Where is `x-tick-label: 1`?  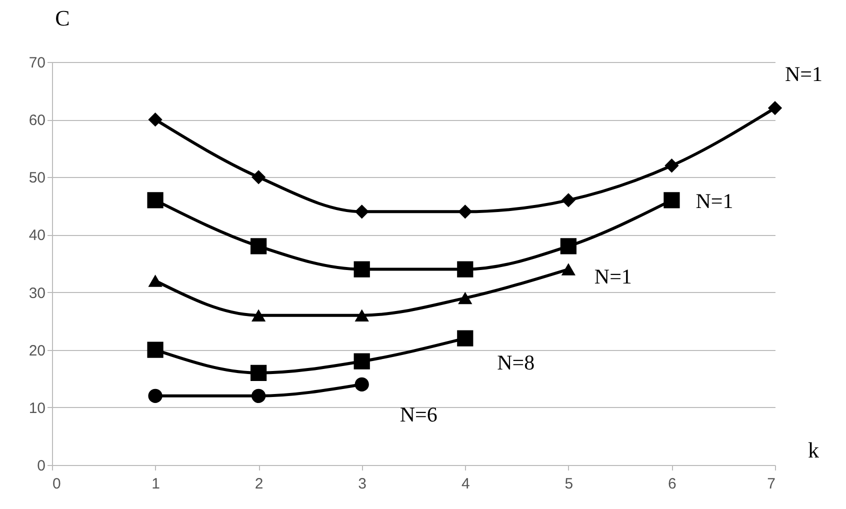 x-tick-label: 1 is located at coordinates (156, 484).